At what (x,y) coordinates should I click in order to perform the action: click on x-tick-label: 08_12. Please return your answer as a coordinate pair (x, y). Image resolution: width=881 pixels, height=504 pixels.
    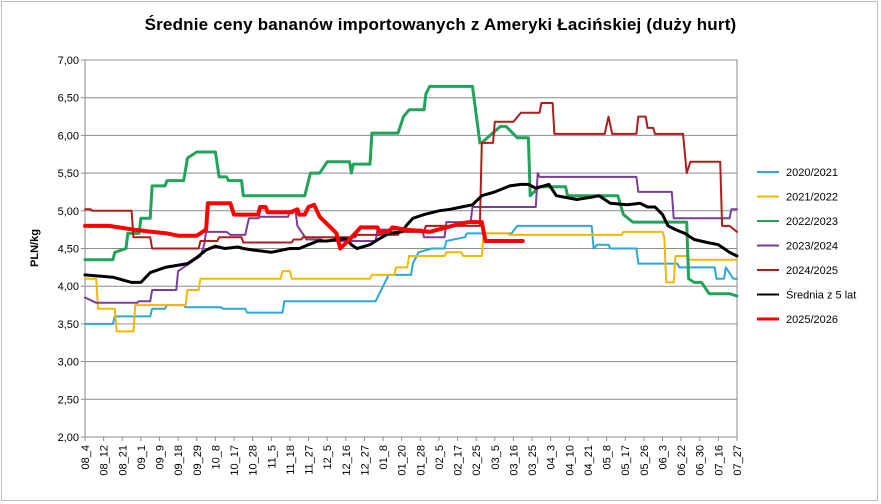
    Looking at the image, I should click on (105, 460).